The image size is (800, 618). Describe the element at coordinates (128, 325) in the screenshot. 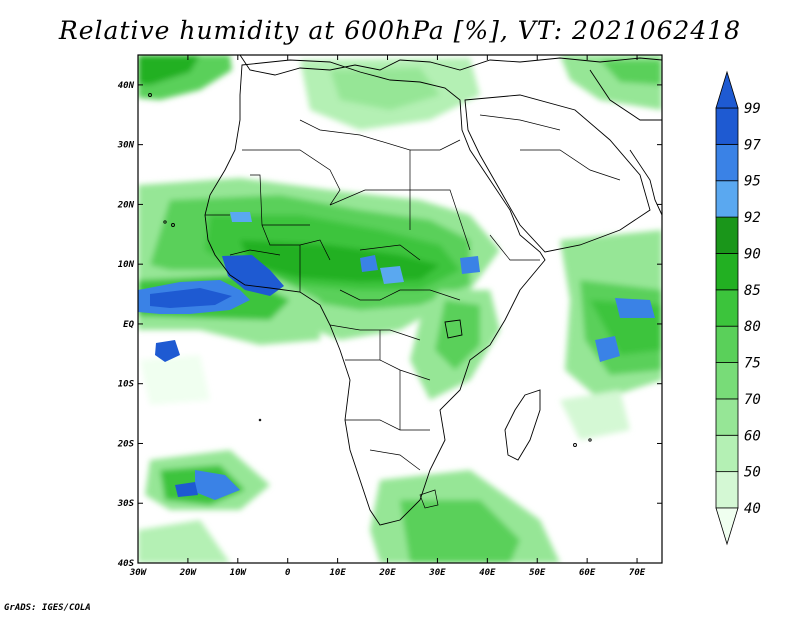

I see `lat-tick-label: EQ` at that location.